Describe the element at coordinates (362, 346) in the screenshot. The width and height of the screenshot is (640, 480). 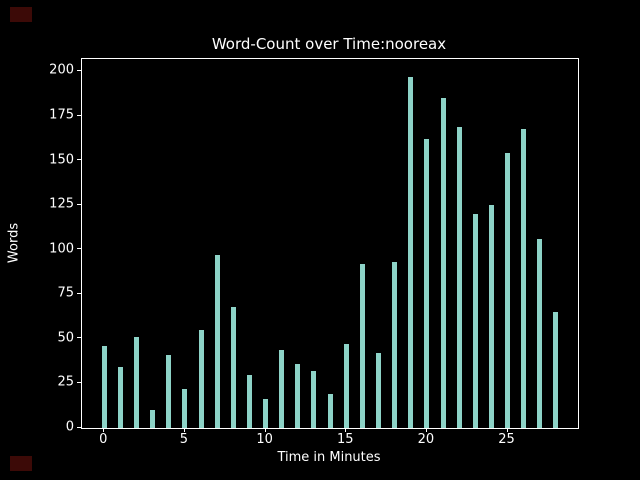
I see `bar-x16` at that location.